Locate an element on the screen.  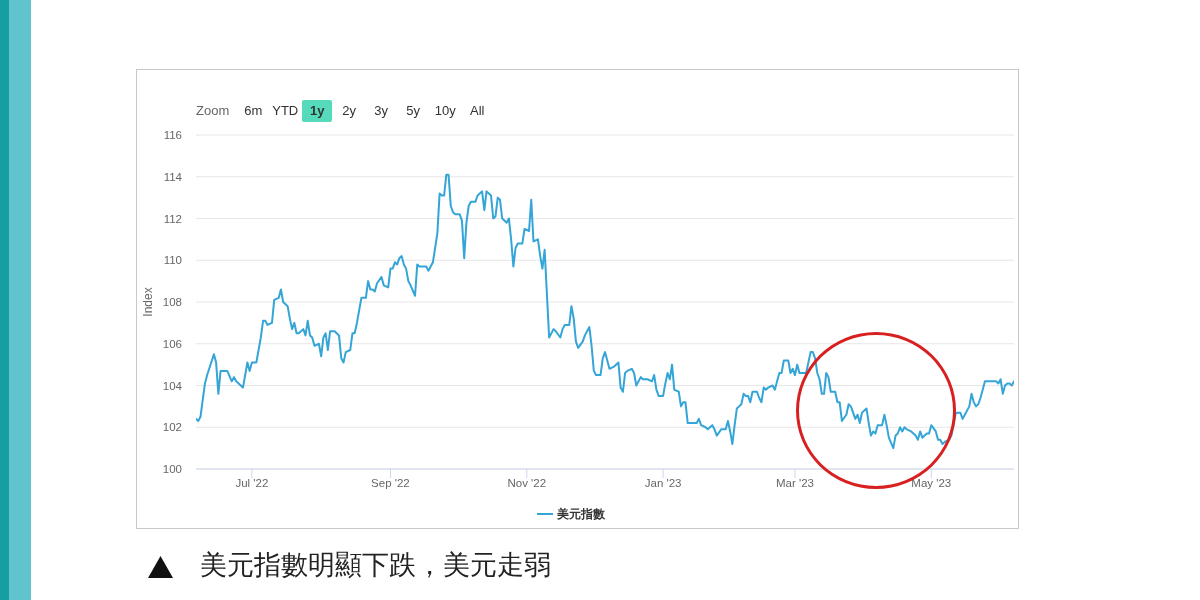
range-button: 1y is located at coordinates (317, 111).